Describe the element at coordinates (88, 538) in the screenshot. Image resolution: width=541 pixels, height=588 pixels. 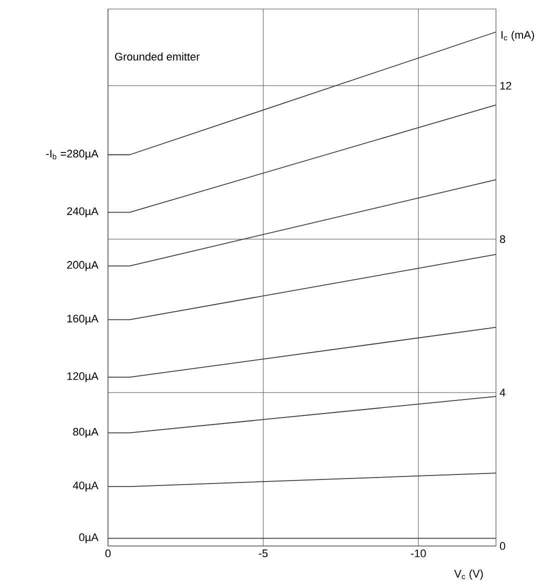
I see `series-label: 0µA` at that location.